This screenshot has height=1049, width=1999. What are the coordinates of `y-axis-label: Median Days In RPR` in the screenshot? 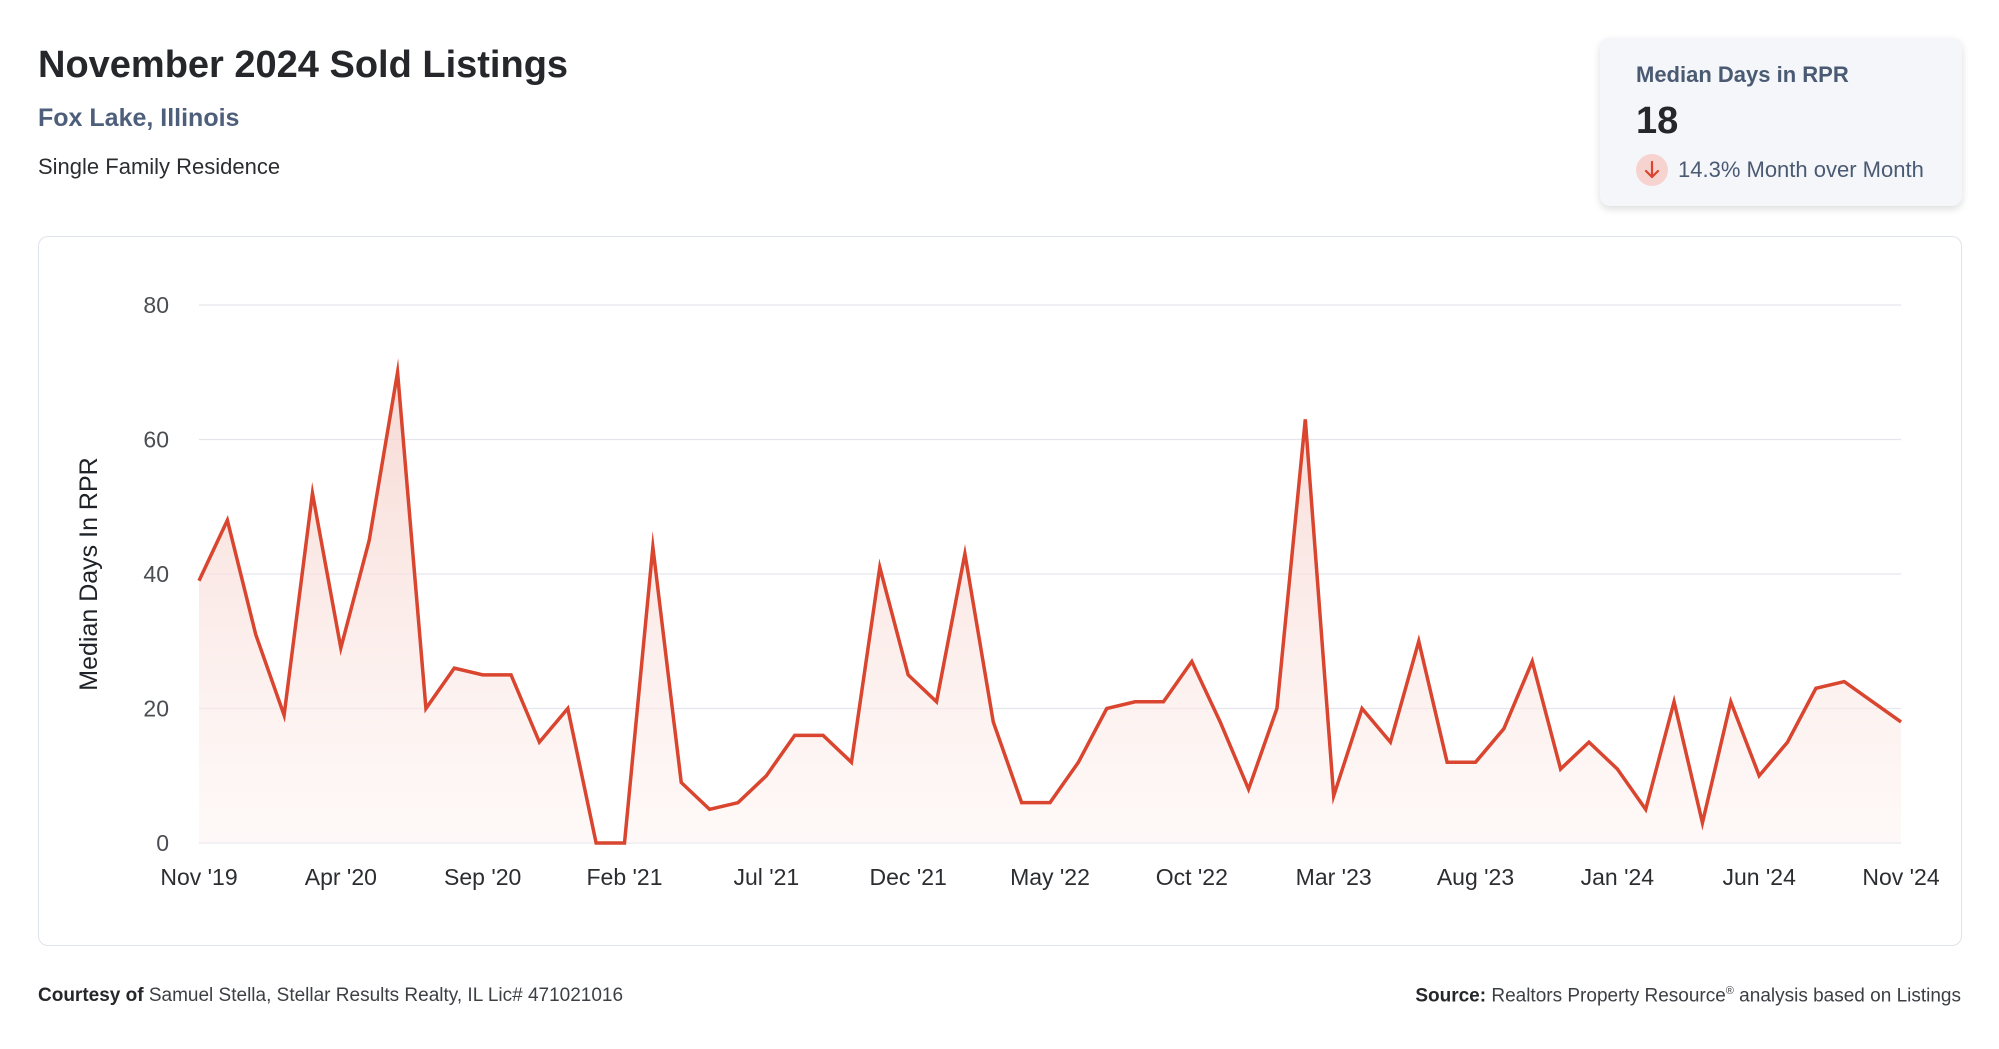 It's located at (89, 573).